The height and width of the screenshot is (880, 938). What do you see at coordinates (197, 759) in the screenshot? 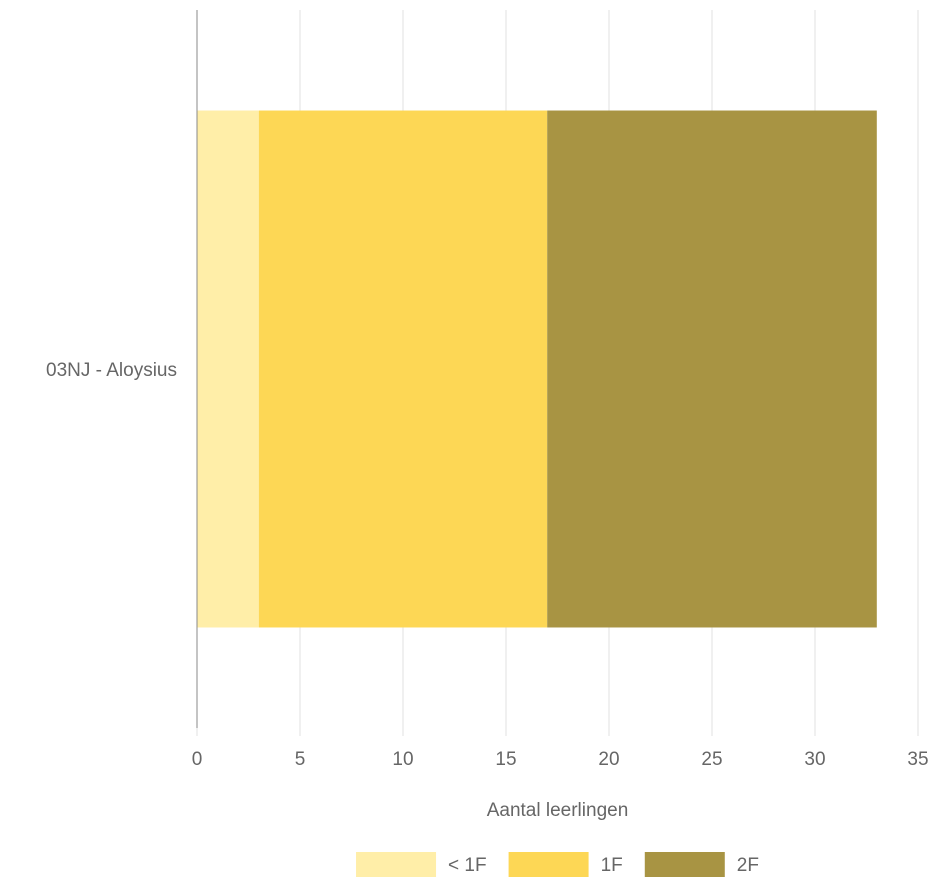
I see `x-tick-label: 0` at bounding box center [197, 759].